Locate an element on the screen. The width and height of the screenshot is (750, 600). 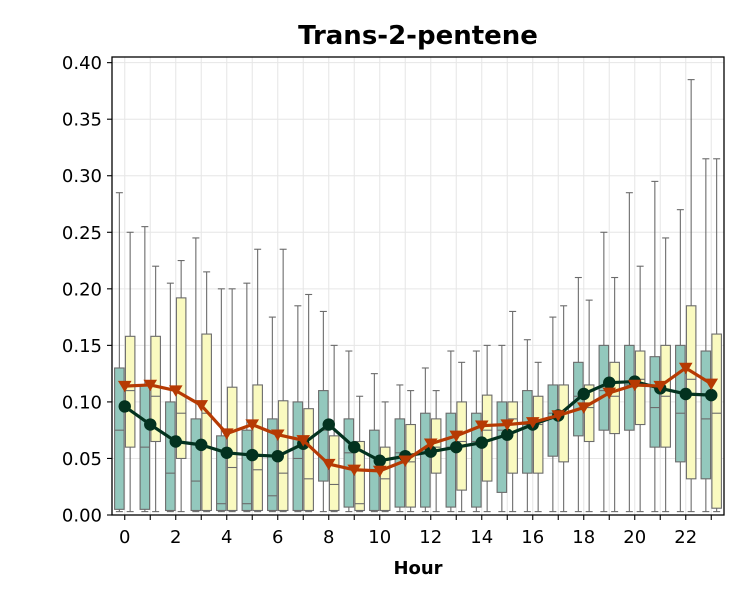
y-tick-label: 0.25 is located at coordinates (82, 233).